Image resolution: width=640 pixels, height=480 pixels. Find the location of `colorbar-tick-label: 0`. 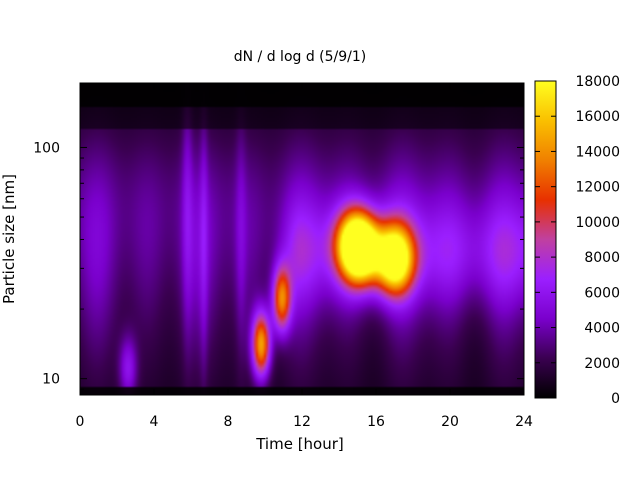

colorbar-tick-label: 0 is located at coordinates (615, 399).